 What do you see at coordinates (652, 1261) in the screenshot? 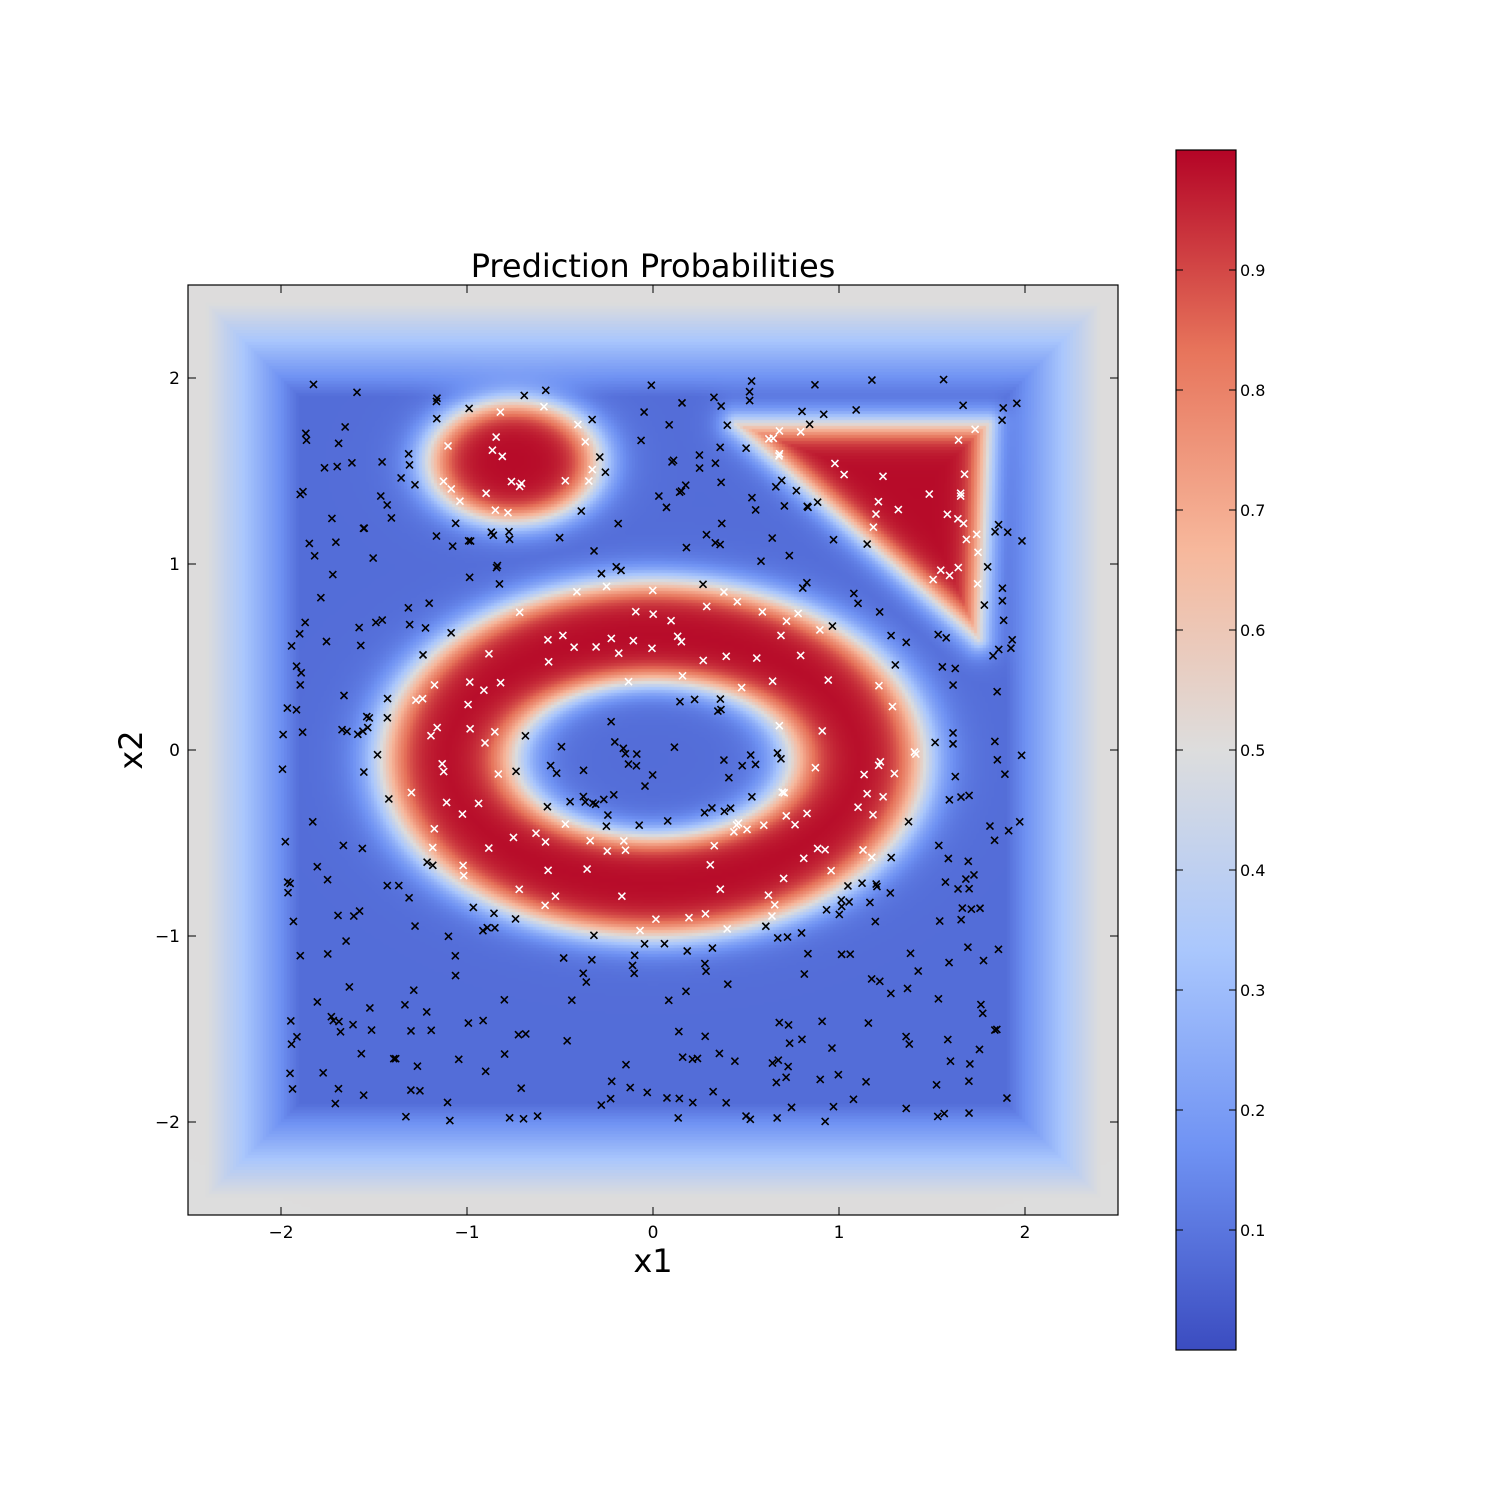
I see `x-axis-label: x1` at bounding box center [652, 1261].